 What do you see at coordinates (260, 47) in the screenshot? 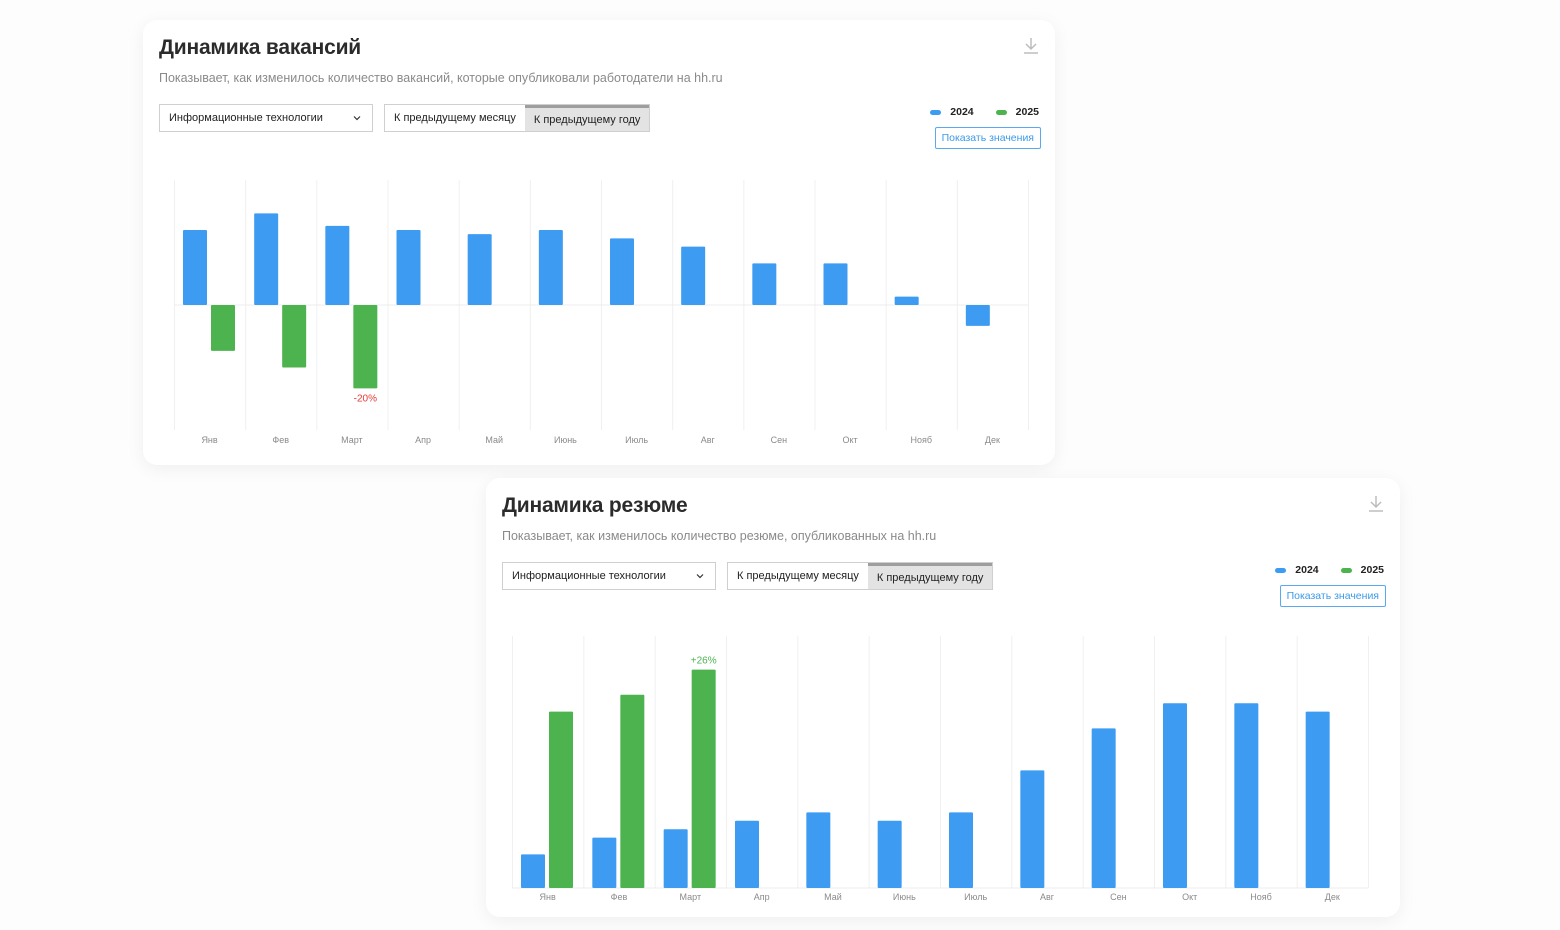
I see `card-title: Динамика вакансий` at bounding box center [260, 47].